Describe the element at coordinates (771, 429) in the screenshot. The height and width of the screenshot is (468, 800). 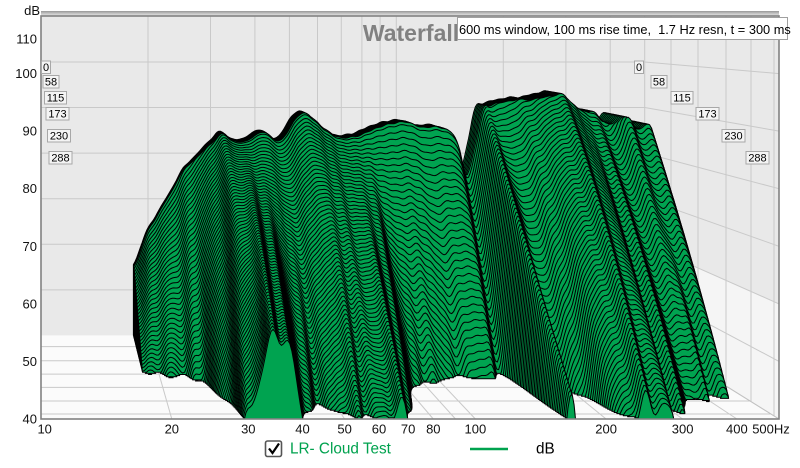
I see `svg-text: 500Hz` at that location.